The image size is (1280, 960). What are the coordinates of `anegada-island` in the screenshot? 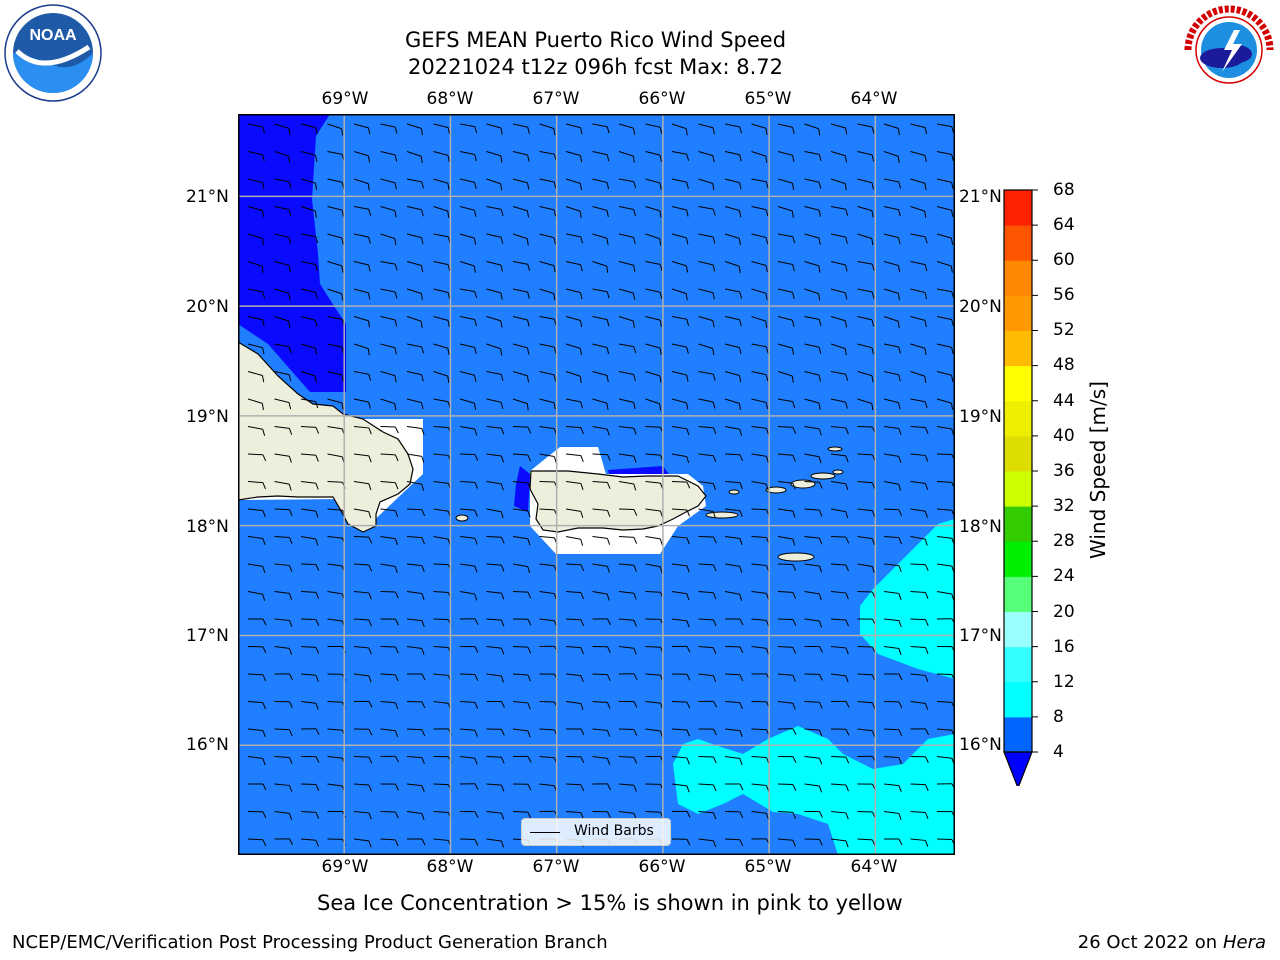 It's located at (838, 472).